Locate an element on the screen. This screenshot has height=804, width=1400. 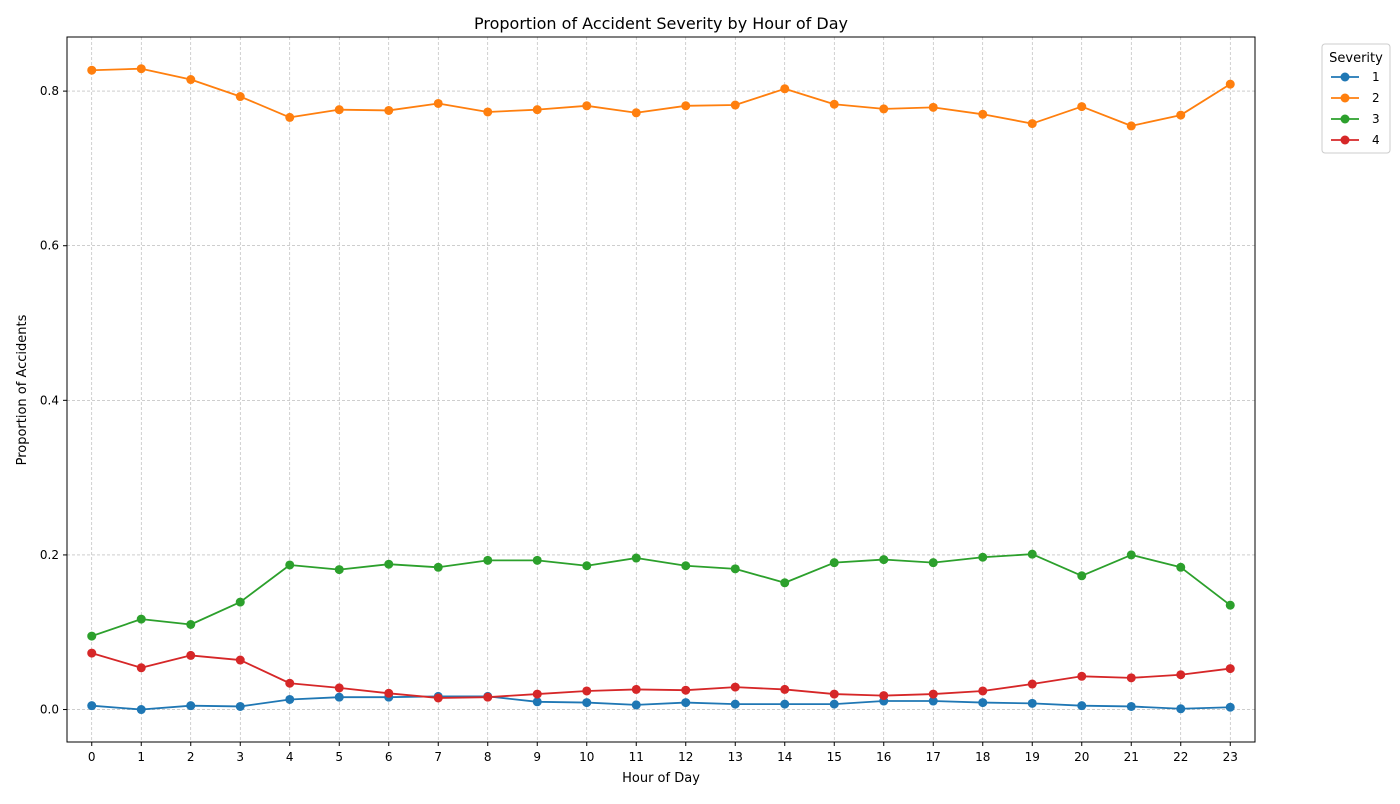
x-tick-label: 1 is located at coordinates (141, 757).